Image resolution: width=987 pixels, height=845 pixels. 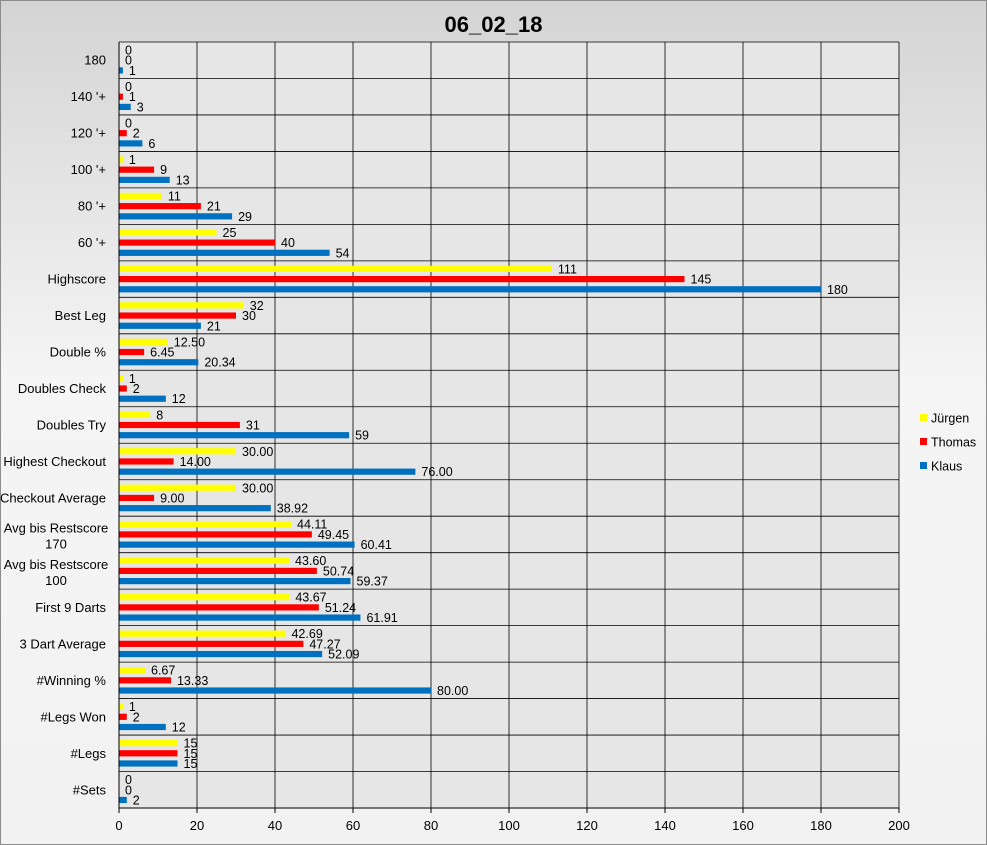 What do you see at coordinates (665, 825) in the screenshot?
I see `x-tick-label: 140` at bounding box center [665, 825].